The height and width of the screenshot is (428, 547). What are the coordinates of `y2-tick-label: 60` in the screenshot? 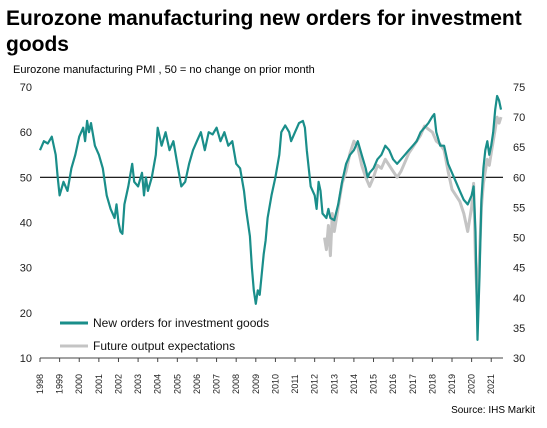 It's located at (519, 178).